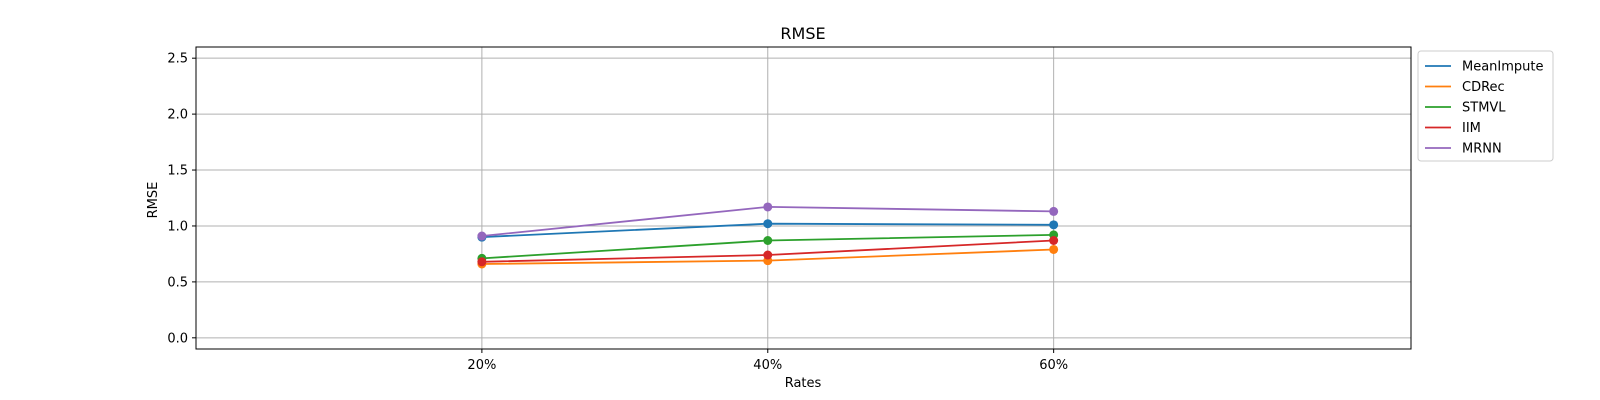 The image size is (1600, 400). I want to click on legend-label-cdrec: CDRec, so click(1483, 87).